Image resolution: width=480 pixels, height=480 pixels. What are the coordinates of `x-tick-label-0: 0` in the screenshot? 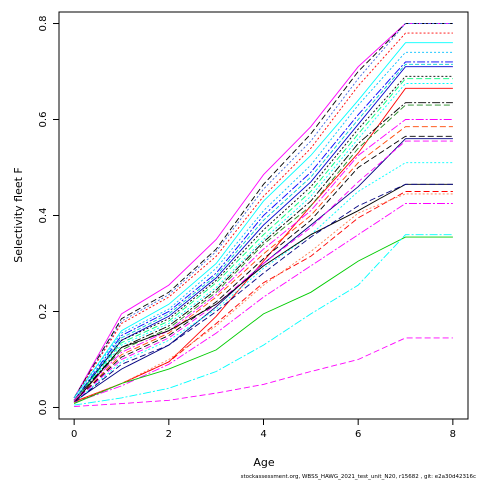 It's located at (74, 434).